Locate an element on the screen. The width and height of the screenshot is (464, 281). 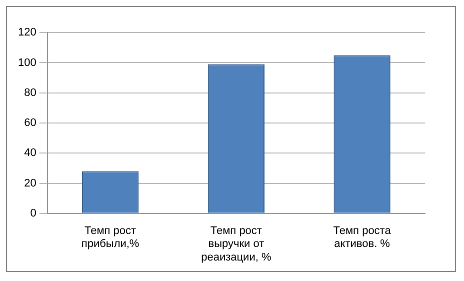
x-tick-label: Темп роста активов. % is located at coordinates (362, 237).